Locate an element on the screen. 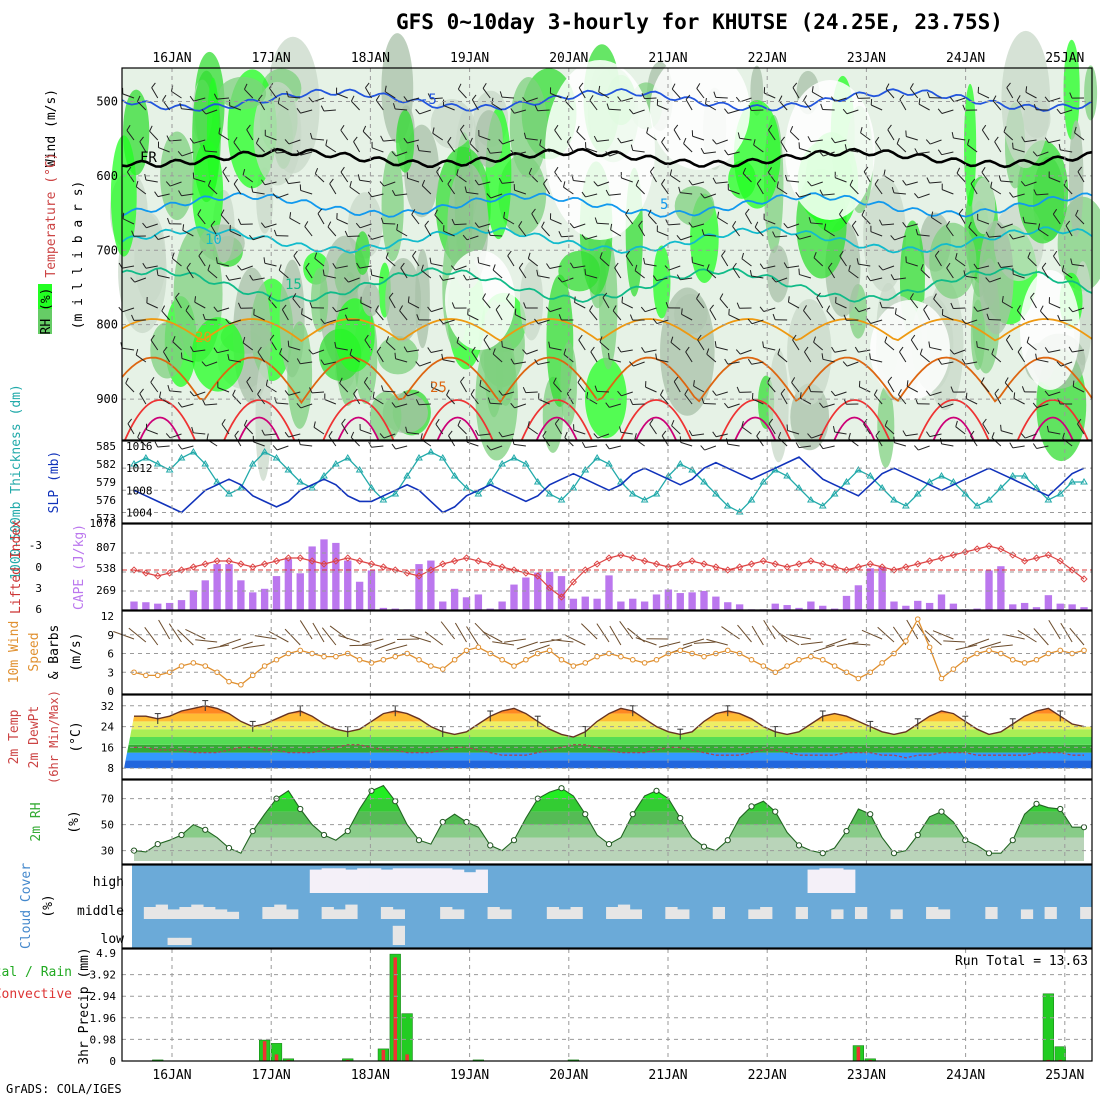 This screenshot has width=1100, height=1104. date-label-top: 19JAN is located at coordinates (469, 58).